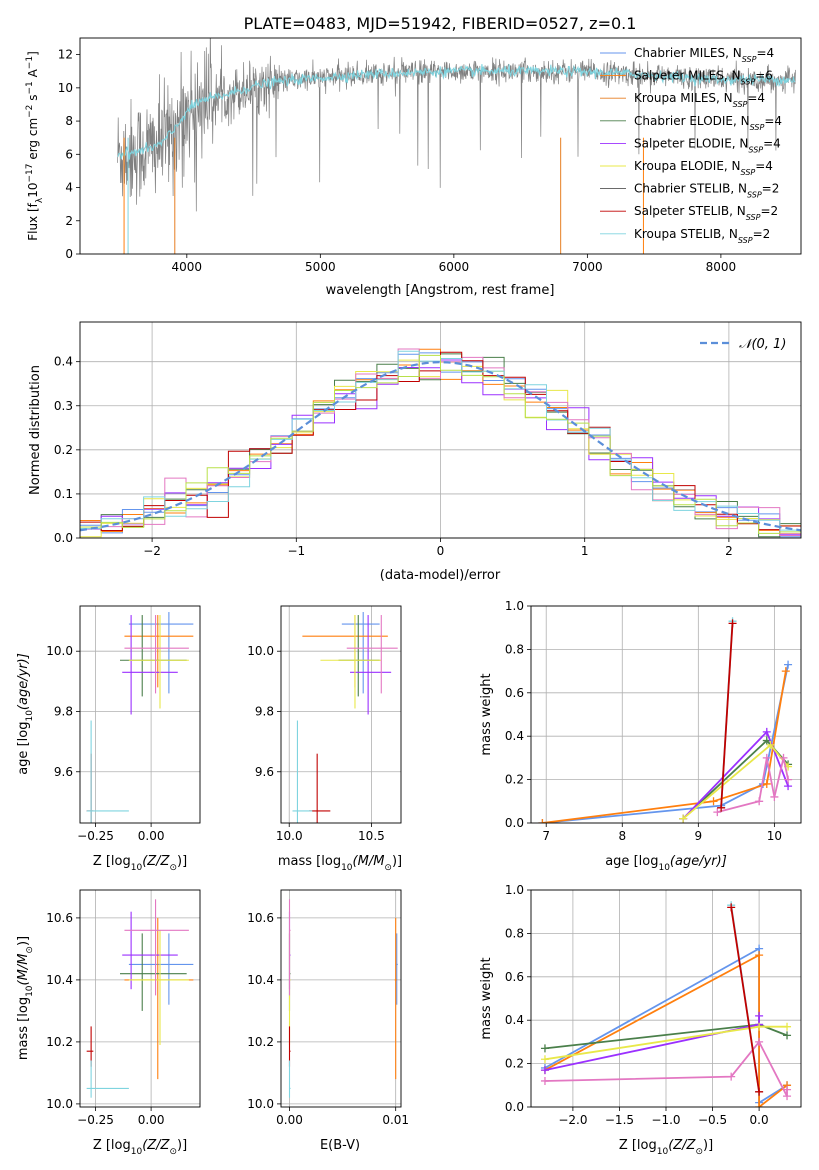  What do you see at coordinates (289, 836) in the screenshot?
I see `x-tick-label: 10.0` at bounding box center [289, 836].